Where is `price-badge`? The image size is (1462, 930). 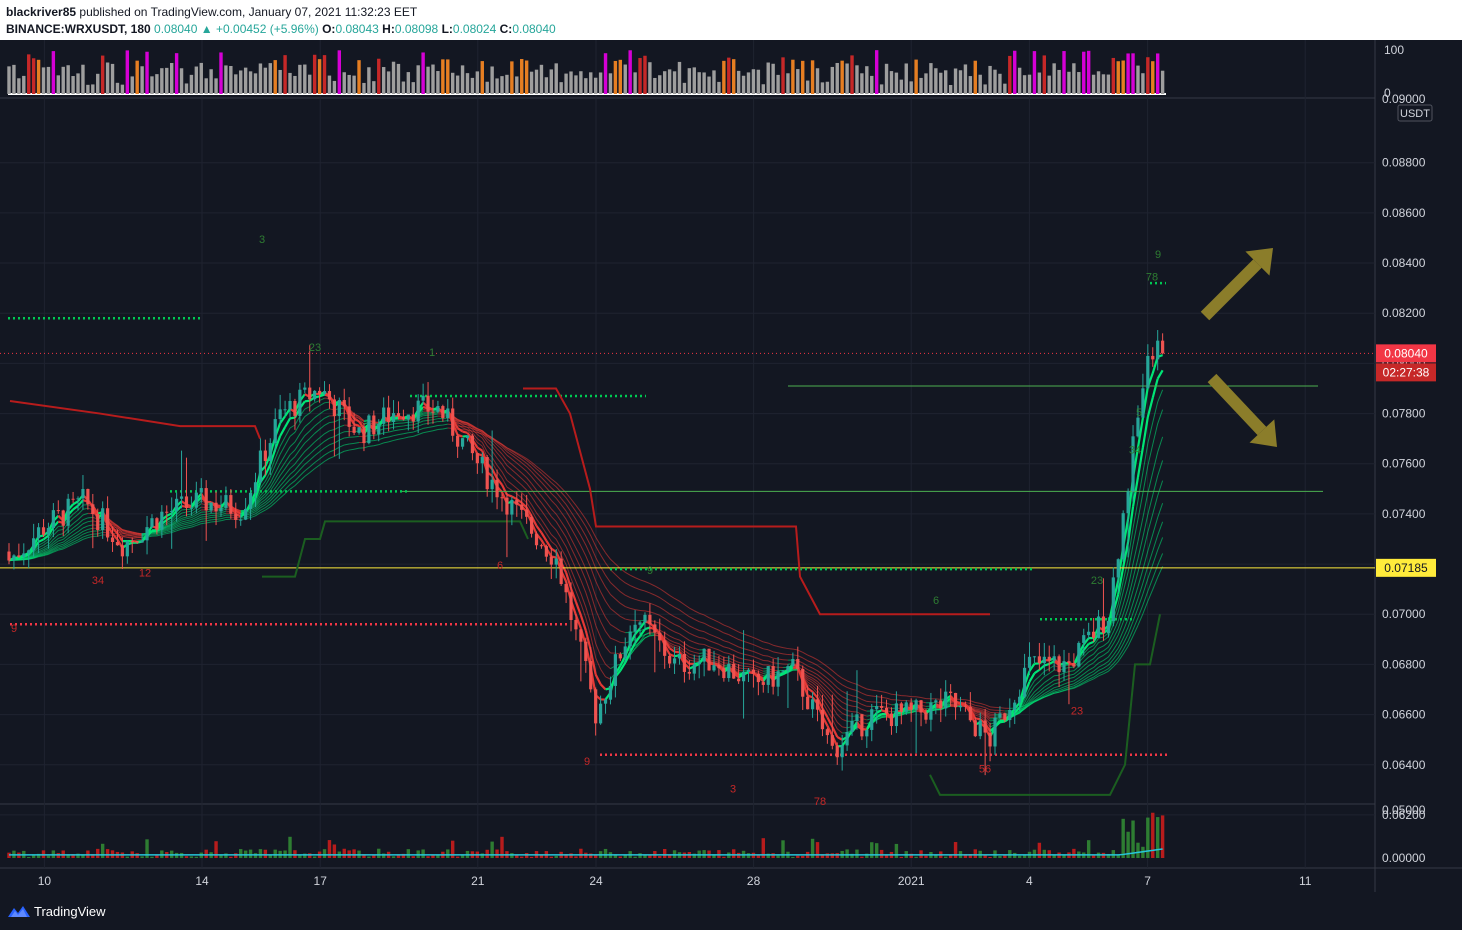
price-badge is located at coordinates (1406, 567).